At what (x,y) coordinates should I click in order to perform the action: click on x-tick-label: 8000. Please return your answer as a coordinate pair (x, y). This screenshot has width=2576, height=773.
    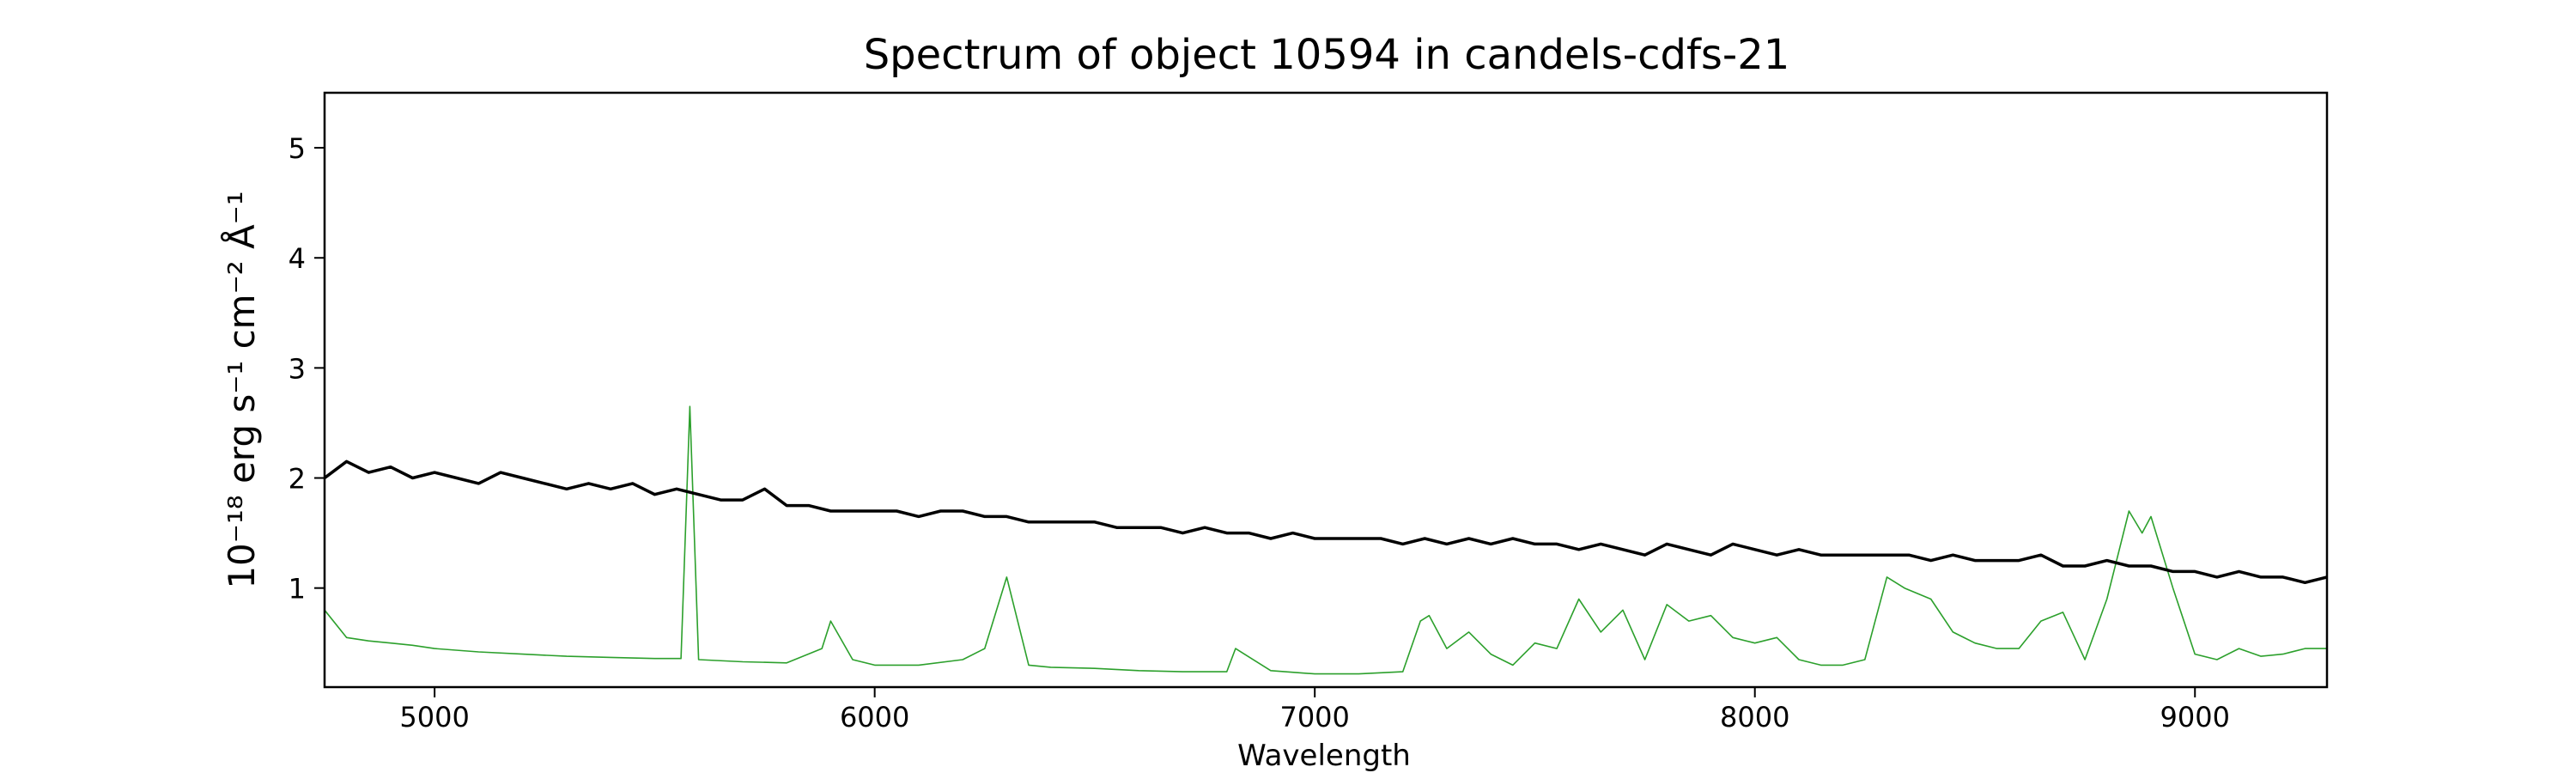
    Looking at the image, I should click on (1755, 717).